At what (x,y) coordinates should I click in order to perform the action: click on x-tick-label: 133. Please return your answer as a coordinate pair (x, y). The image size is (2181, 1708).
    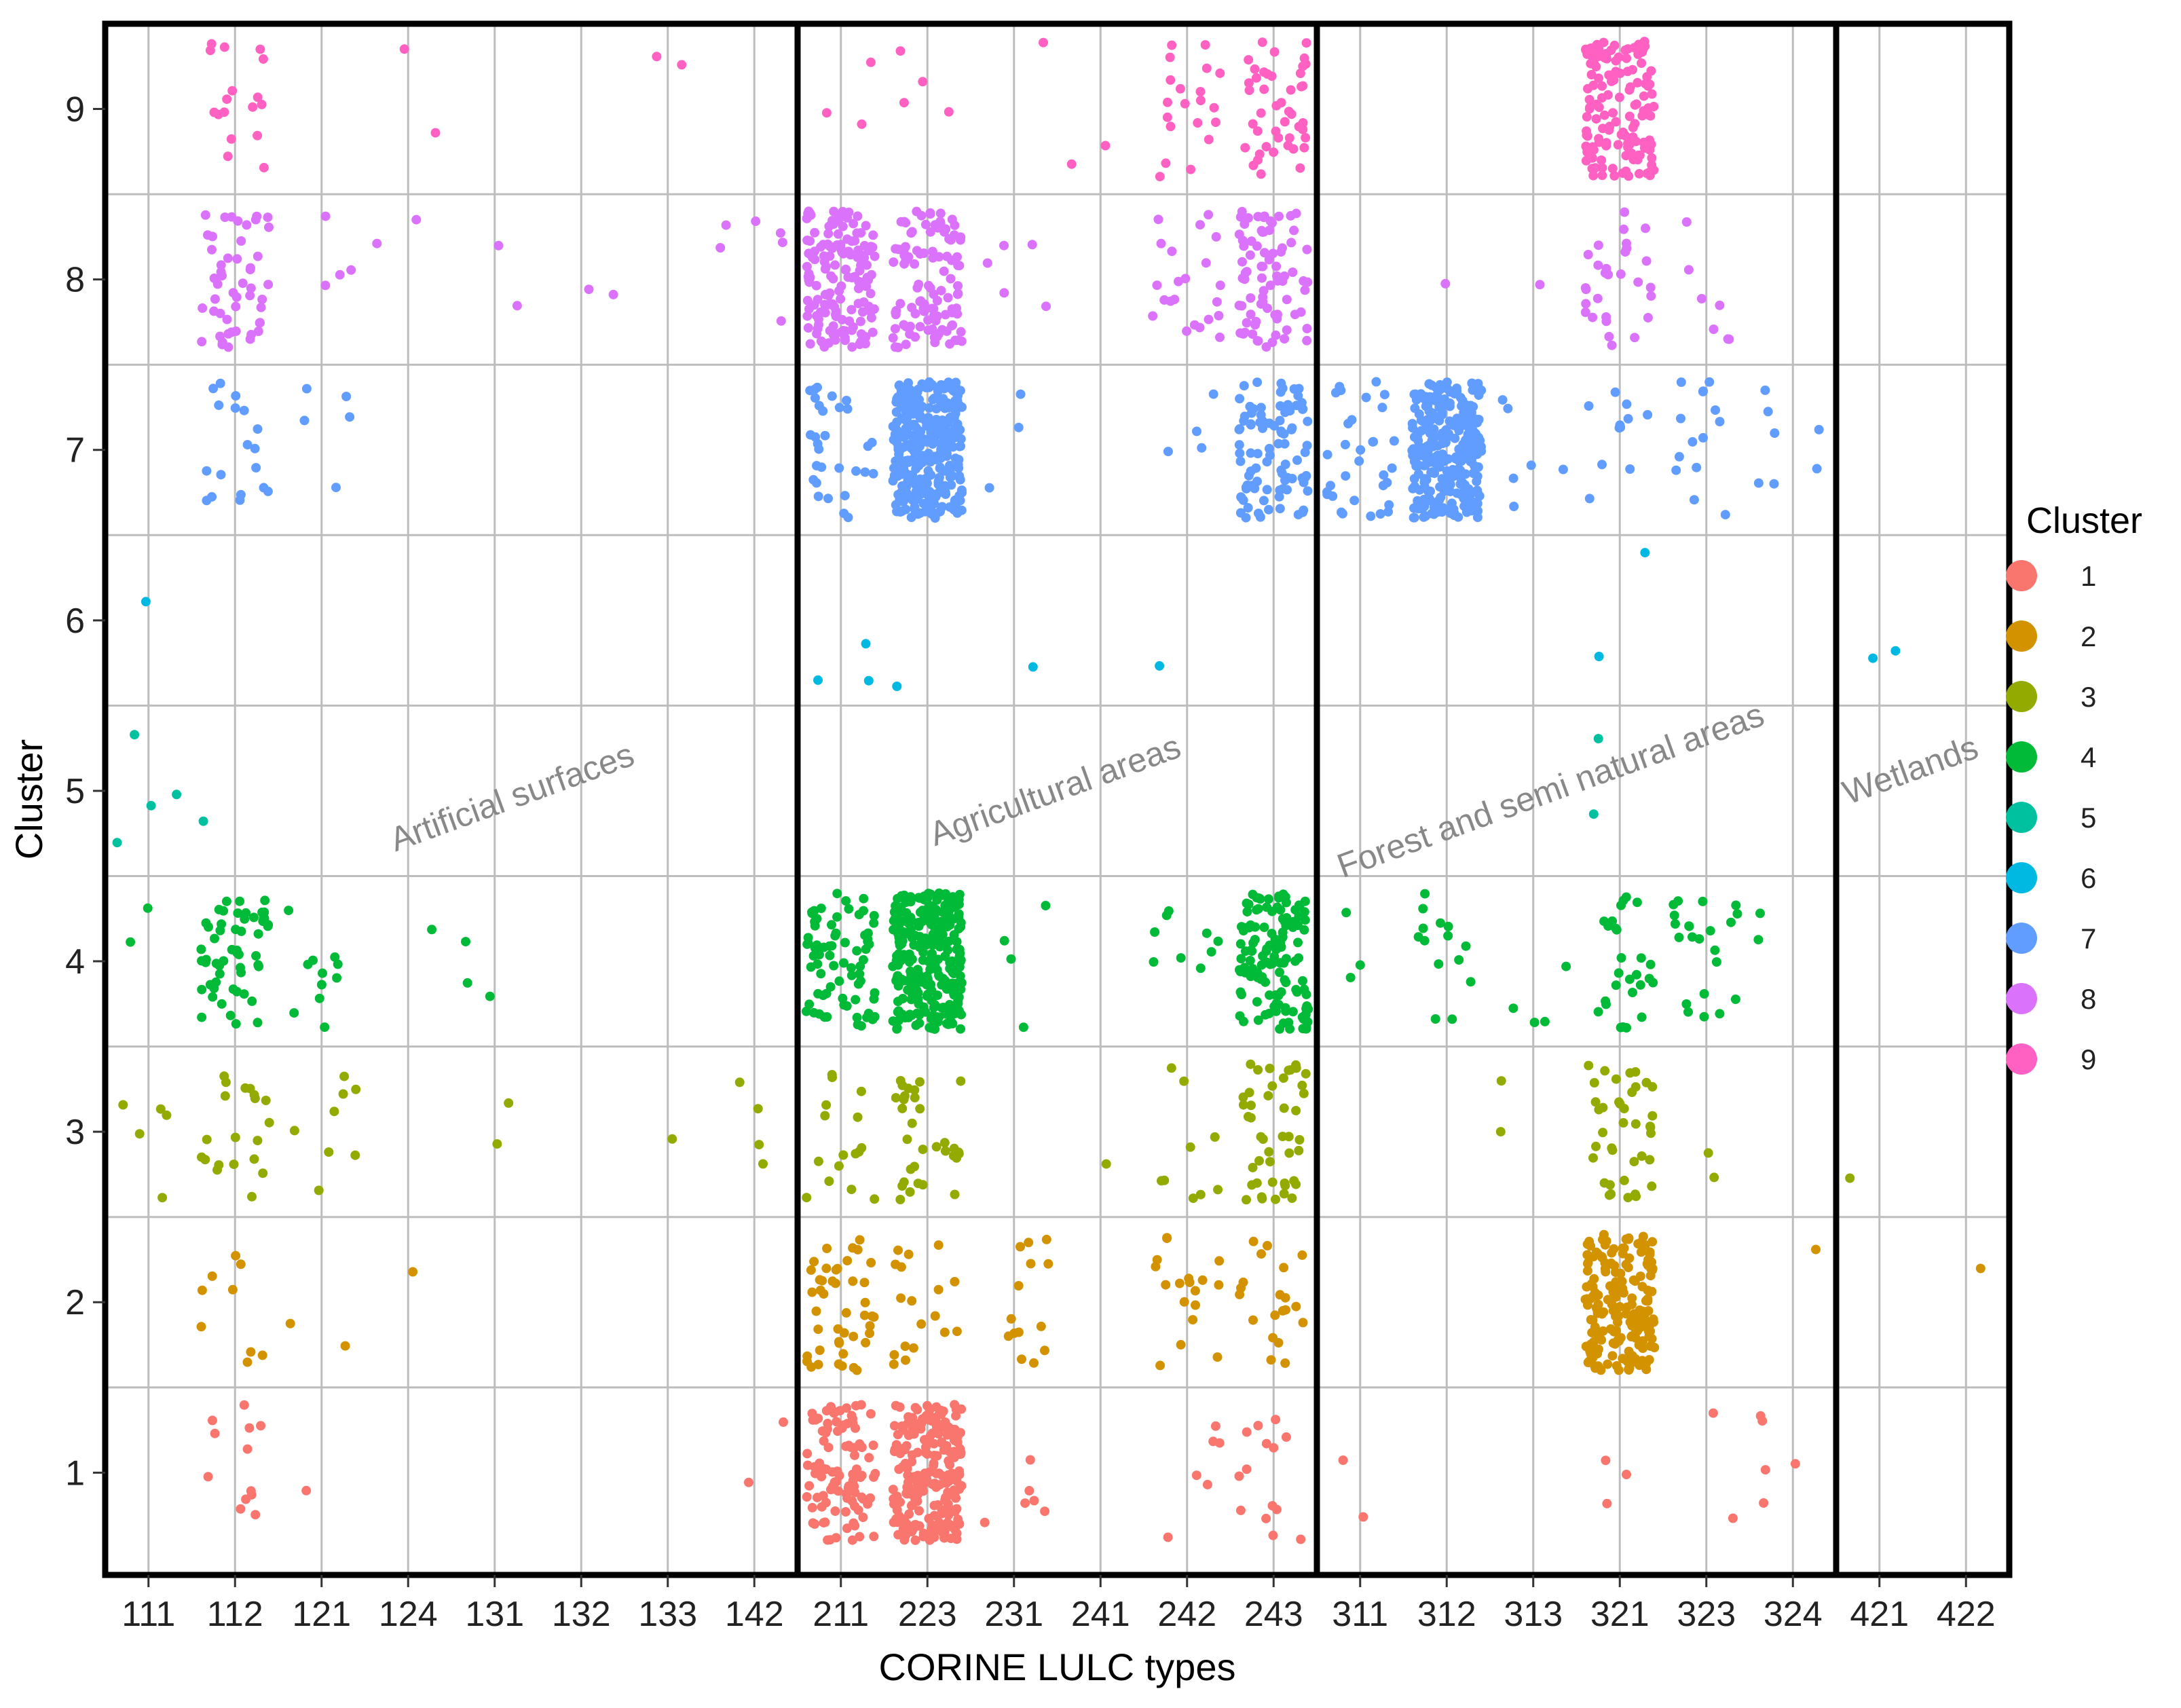
    Looking at the image, I should click on (667, 1615).